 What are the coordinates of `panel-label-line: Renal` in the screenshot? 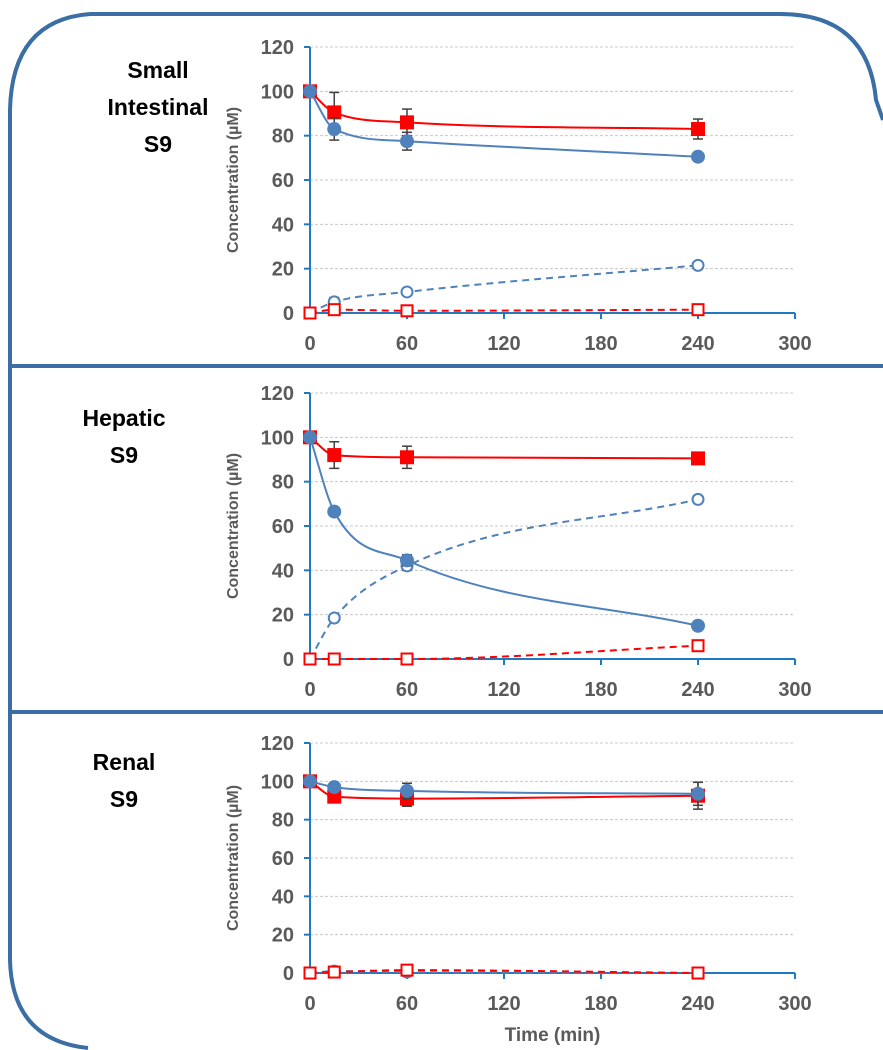 It's located at (124, 762).